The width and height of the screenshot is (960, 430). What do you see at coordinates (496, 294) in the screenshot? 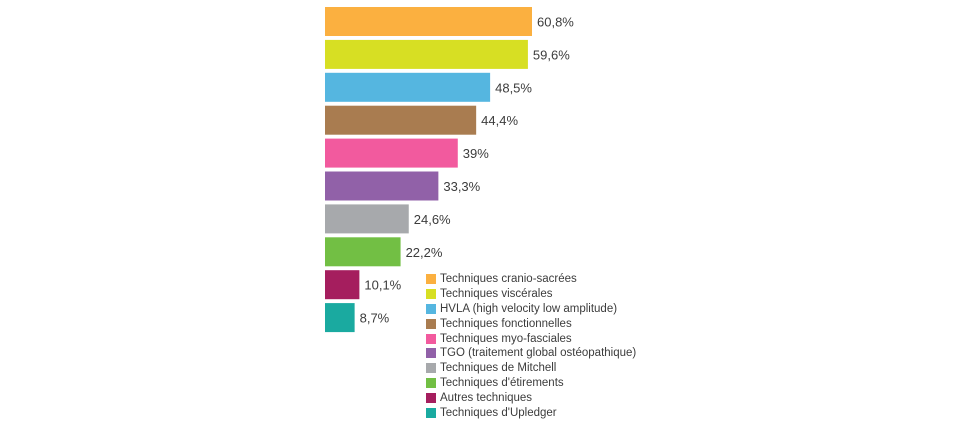
I see `legend-label: Techniques viscérales` at bounding box center [496, 294].